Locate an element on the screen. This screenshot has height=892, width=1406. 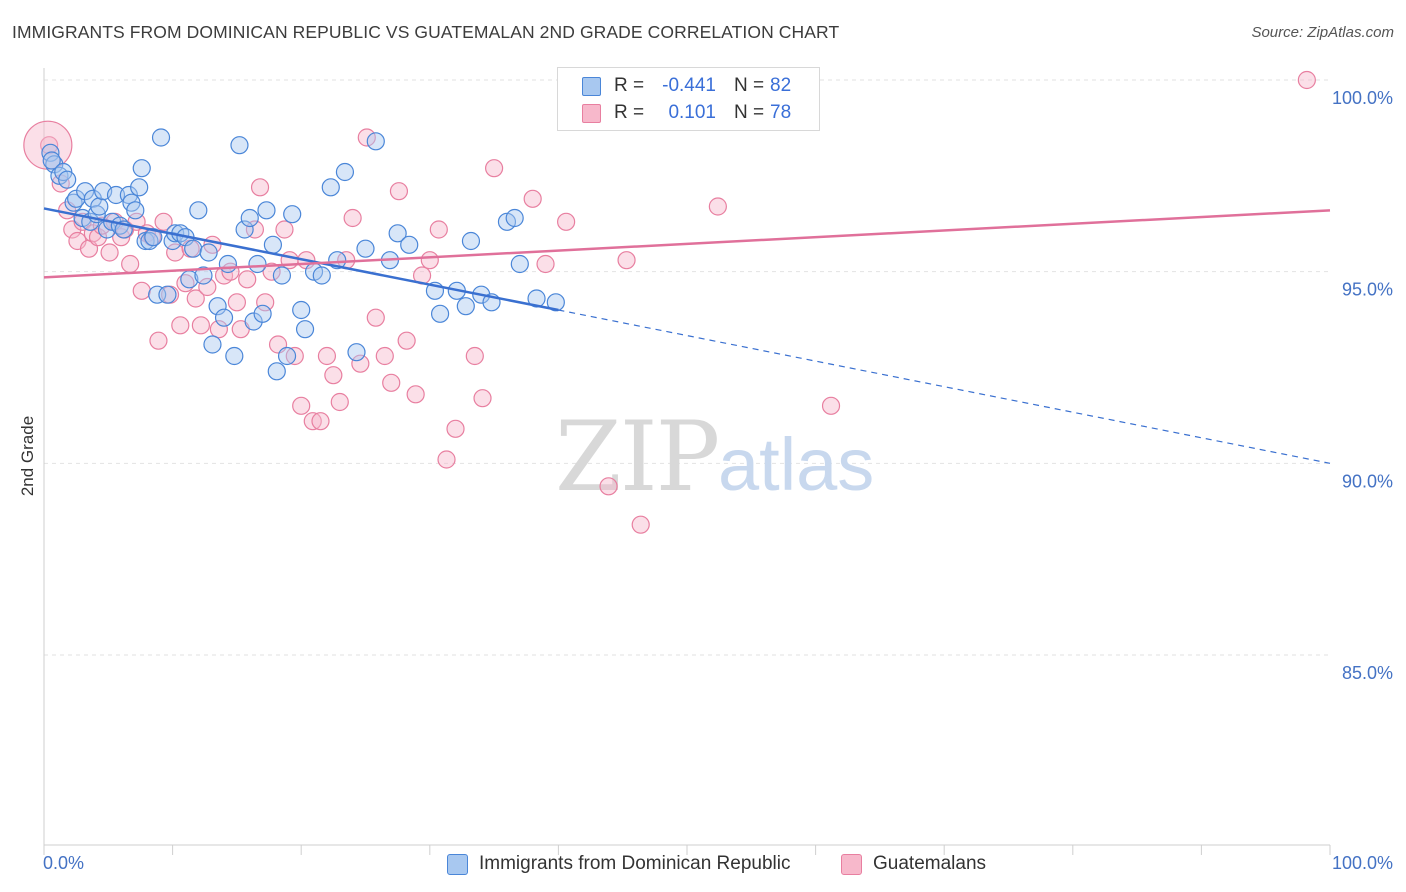
legend-row-dominican: R = -0.441 N = 82 is located at coordinates (686, 86).